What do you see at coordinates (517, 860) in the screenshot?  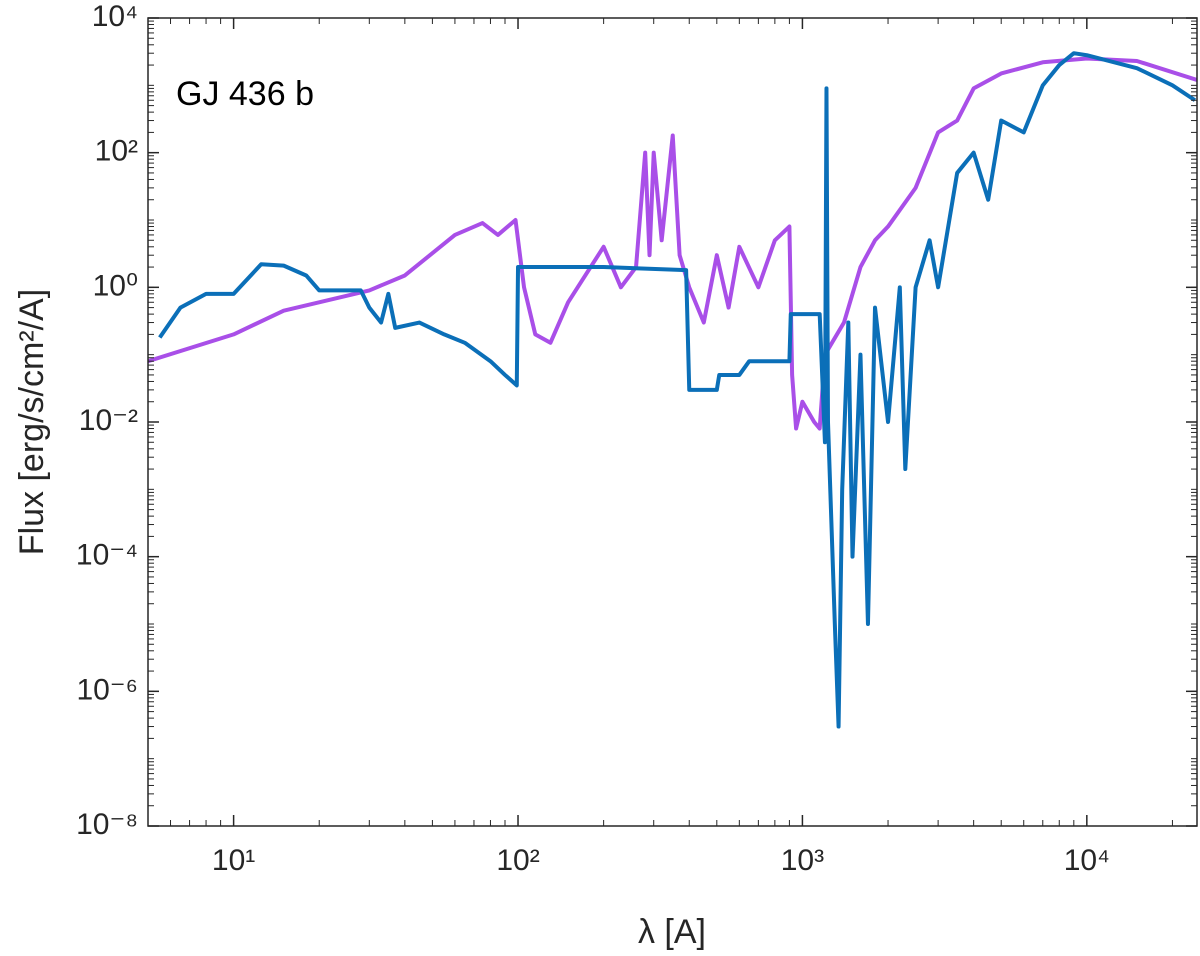 I see `x-tick-label: 10²` at bounding box center [517, 860].